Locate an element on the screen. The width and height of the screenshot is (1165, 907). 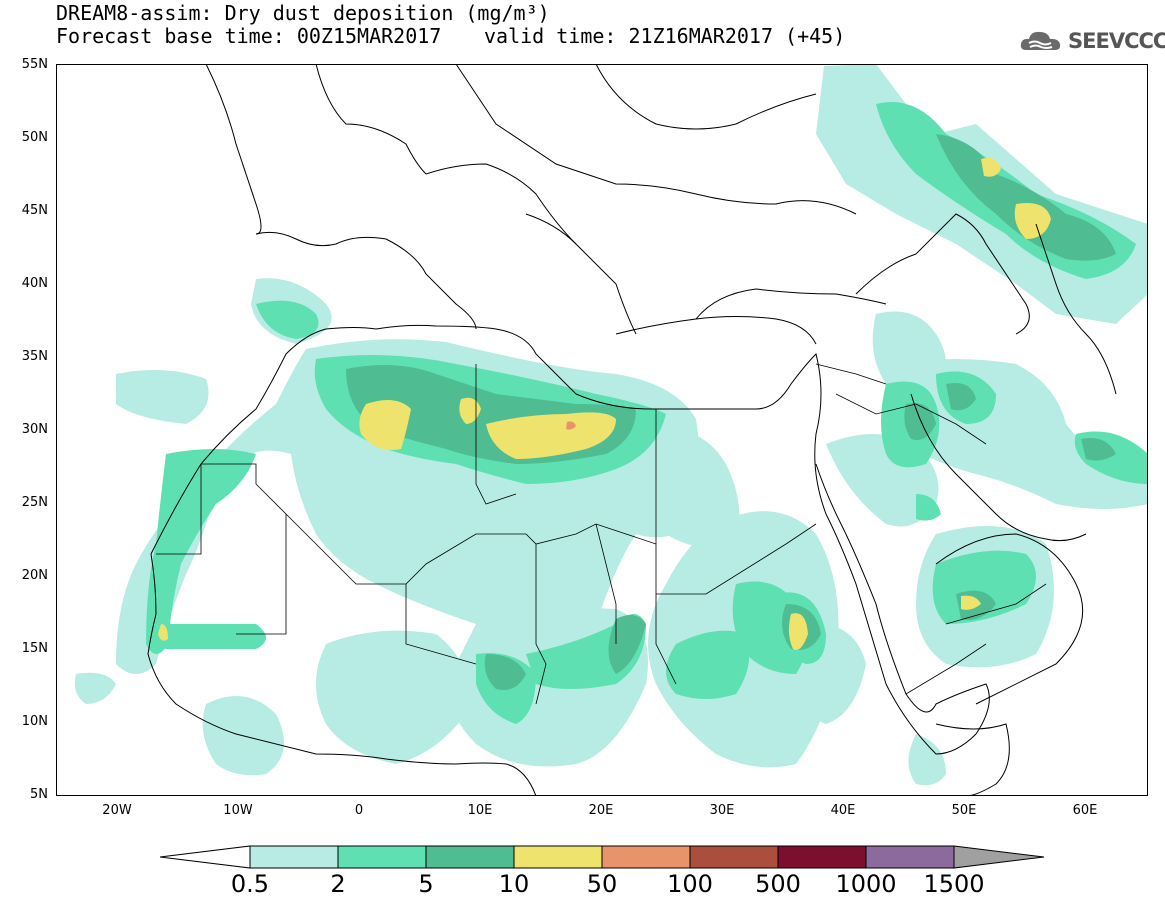
lon-label: 50E is located at coordinates (964, 810).